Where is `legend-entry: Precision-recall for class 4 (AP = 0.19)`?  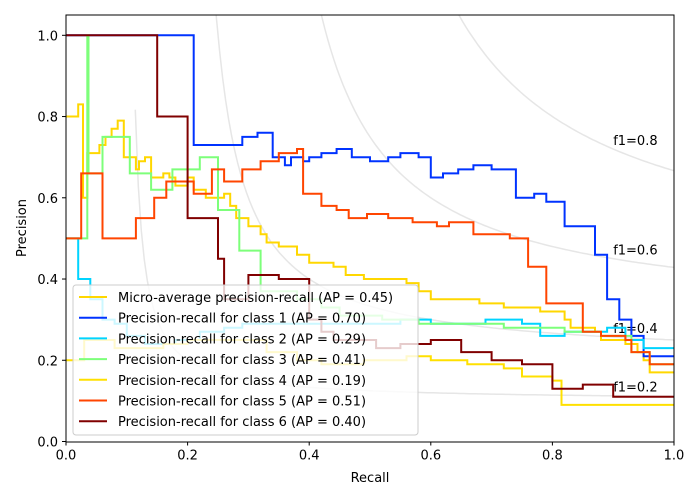
legend-entry: Precision-recall for class 4 (AP = 0.19) is located at coordinates (242, 381).